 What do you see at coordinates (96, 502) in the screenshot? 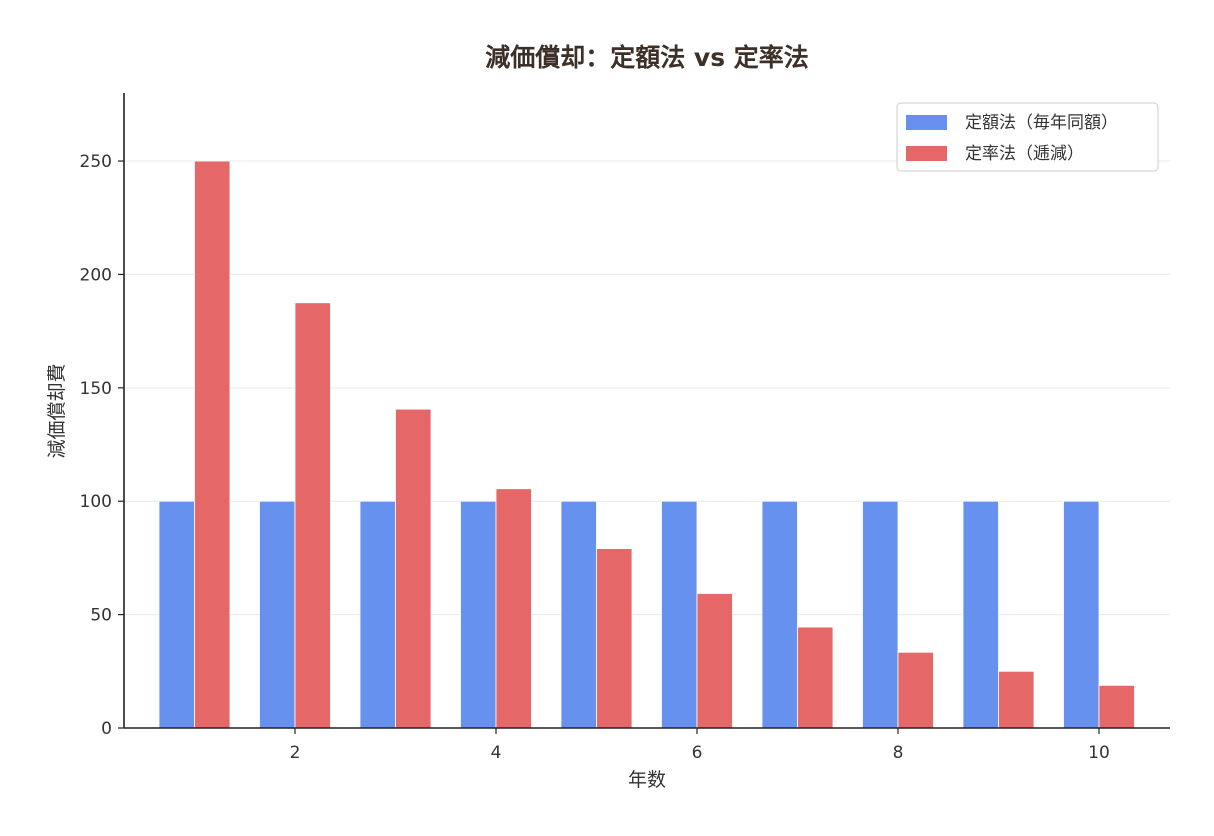
I see `y-tick-label: 100` at bounding box center [96, 502].